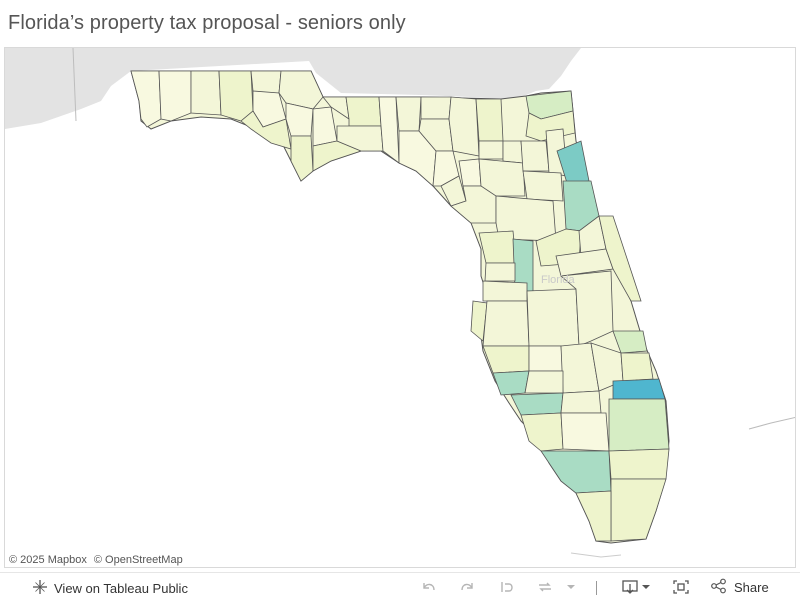 The width and height of the screenshot is (800, 600). Describe the element at coordinates (337, 156) in the screenshot. I see `county-franklin` at that location.